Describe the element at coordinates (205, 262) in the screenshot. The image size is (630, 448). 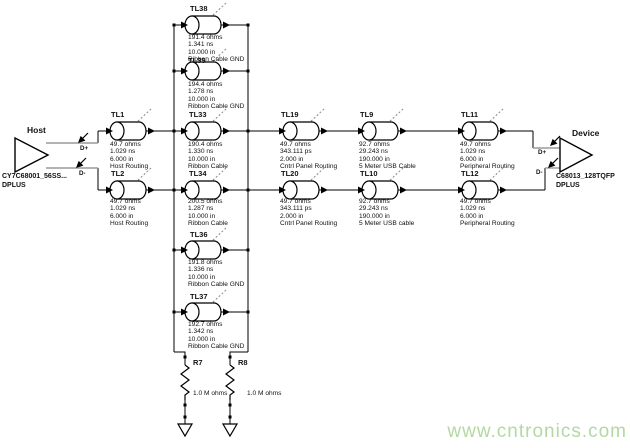
I see `tl36-impedance: 191.8 ohms` at that location.